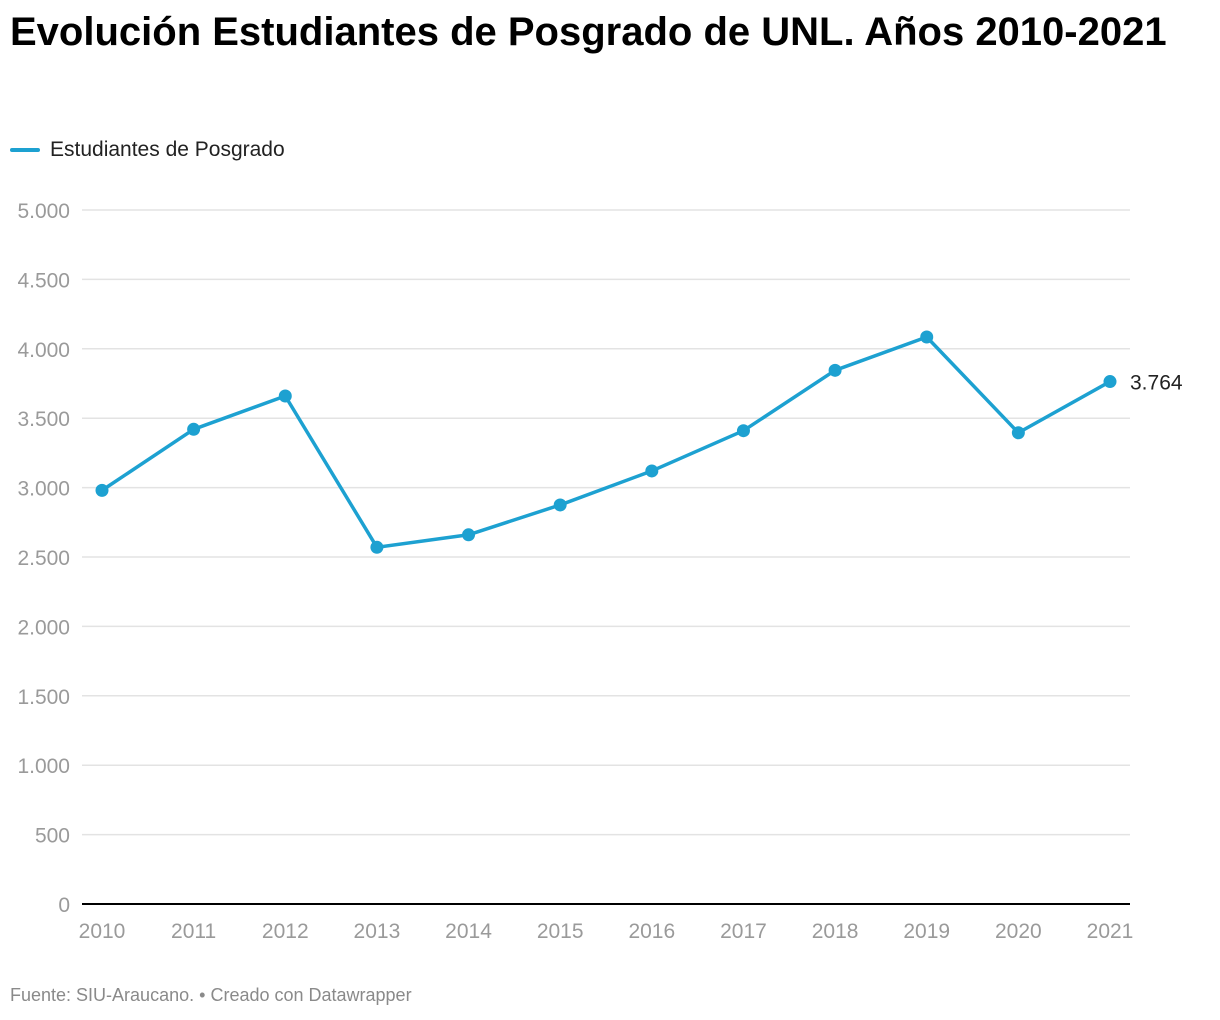 This screenshot has height=1020, width=1220. Describe the element at coordinates (468, 931) in the screenshot. I see `x-tick-label: 2014` at that location.